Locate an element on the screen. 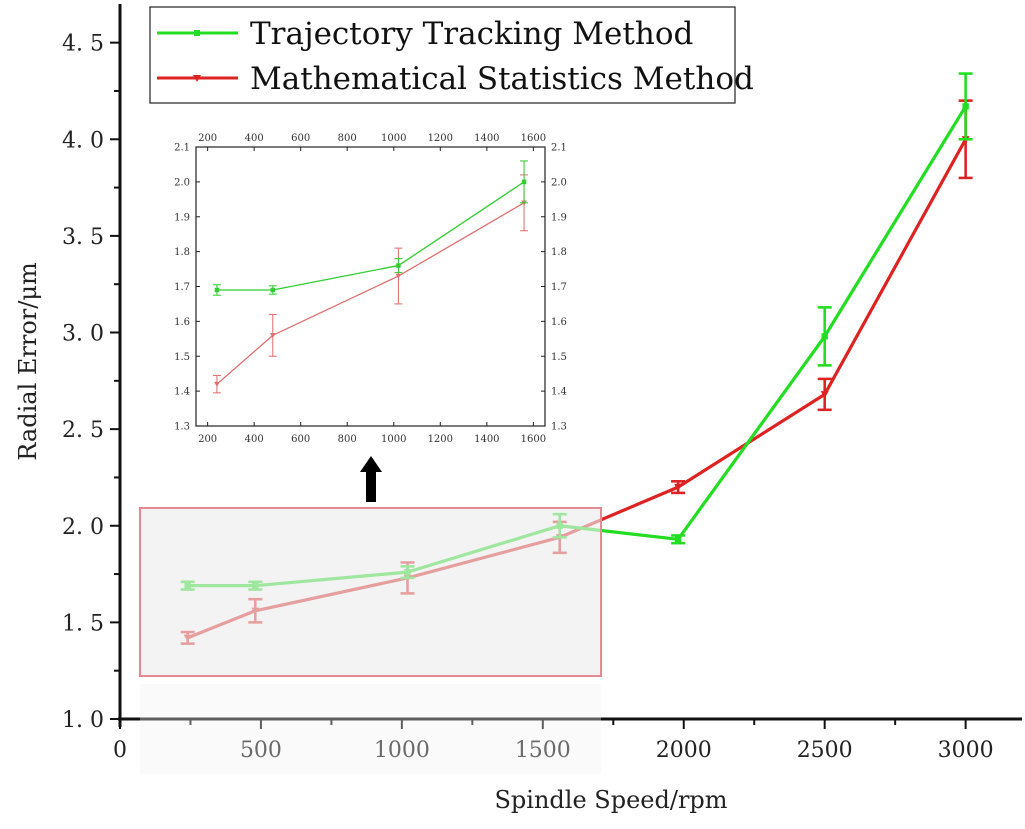 The height and width of the screenshot is (829, 1025). y-tick-label: 3. 0 is located at coordinates (83, 334).